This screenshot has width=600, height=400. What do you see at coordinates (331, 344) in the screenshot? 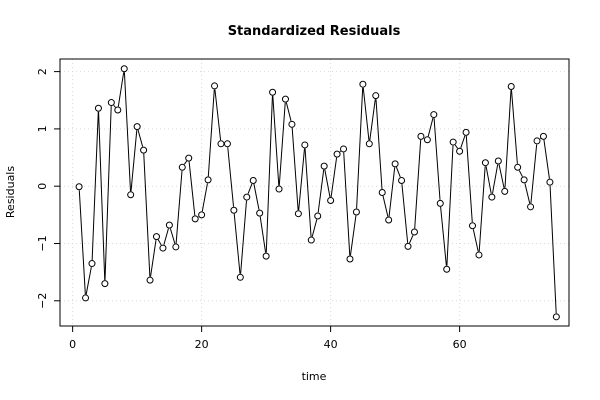
I see `x-tick-label: 40` at bounding box center [331, 344].